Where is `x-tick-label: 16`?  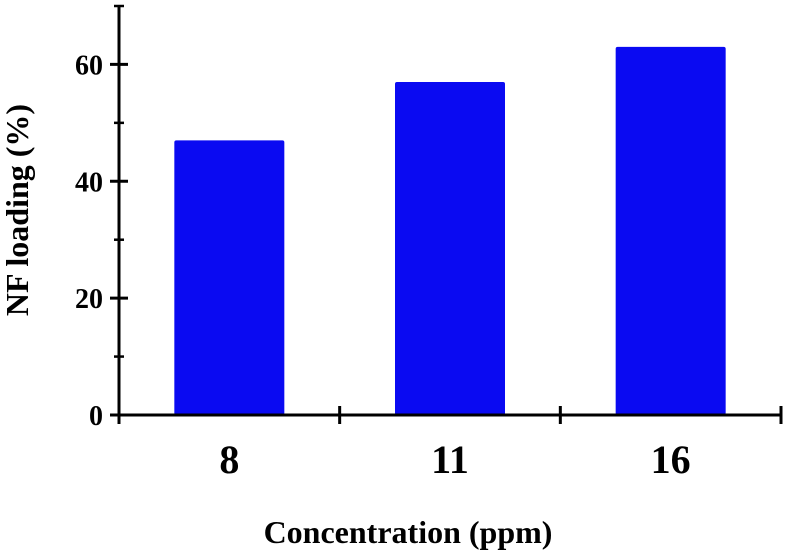
x-tick-label: 16 is located at coordinates (671, 459).